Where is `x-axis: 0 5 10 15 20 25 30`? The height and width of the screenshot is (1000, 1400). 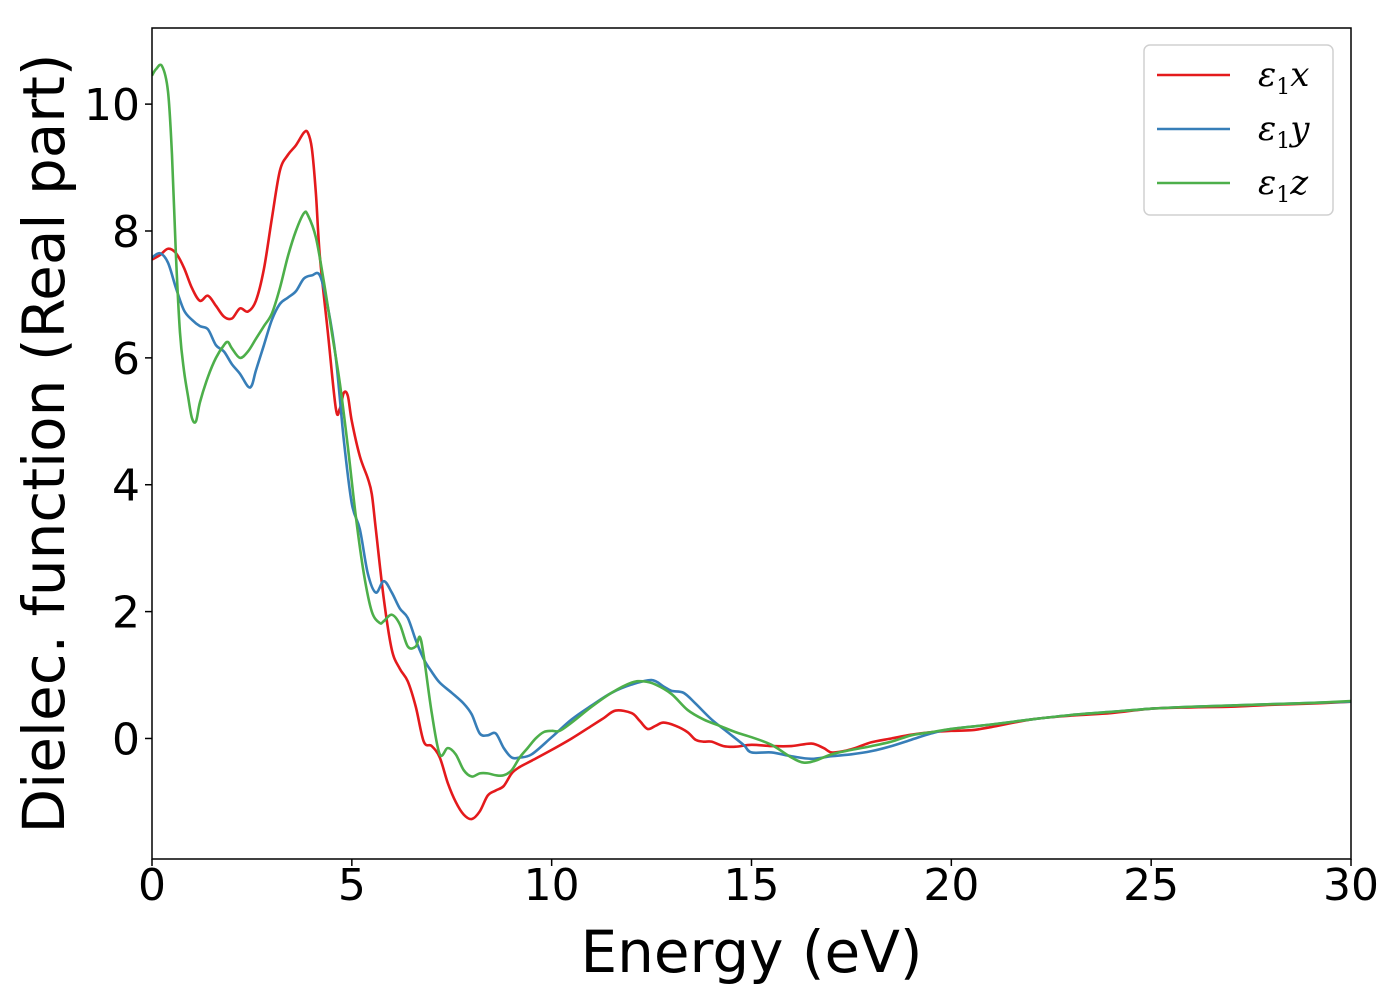 x-axis: 0 5 10 15 20 25 30 is located at coordinates (758, 885).